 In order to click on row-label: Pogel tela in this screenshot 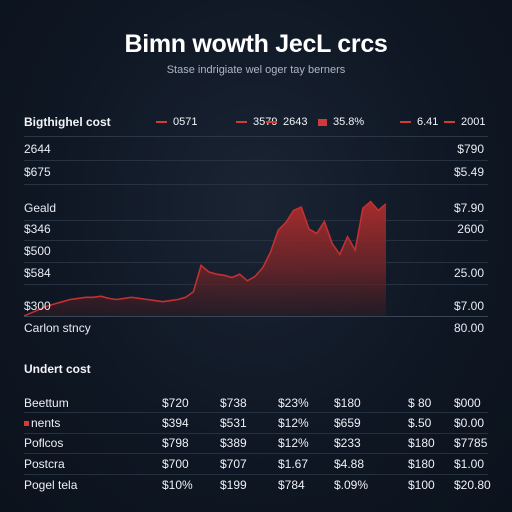, I will do `click(51, 485)`.